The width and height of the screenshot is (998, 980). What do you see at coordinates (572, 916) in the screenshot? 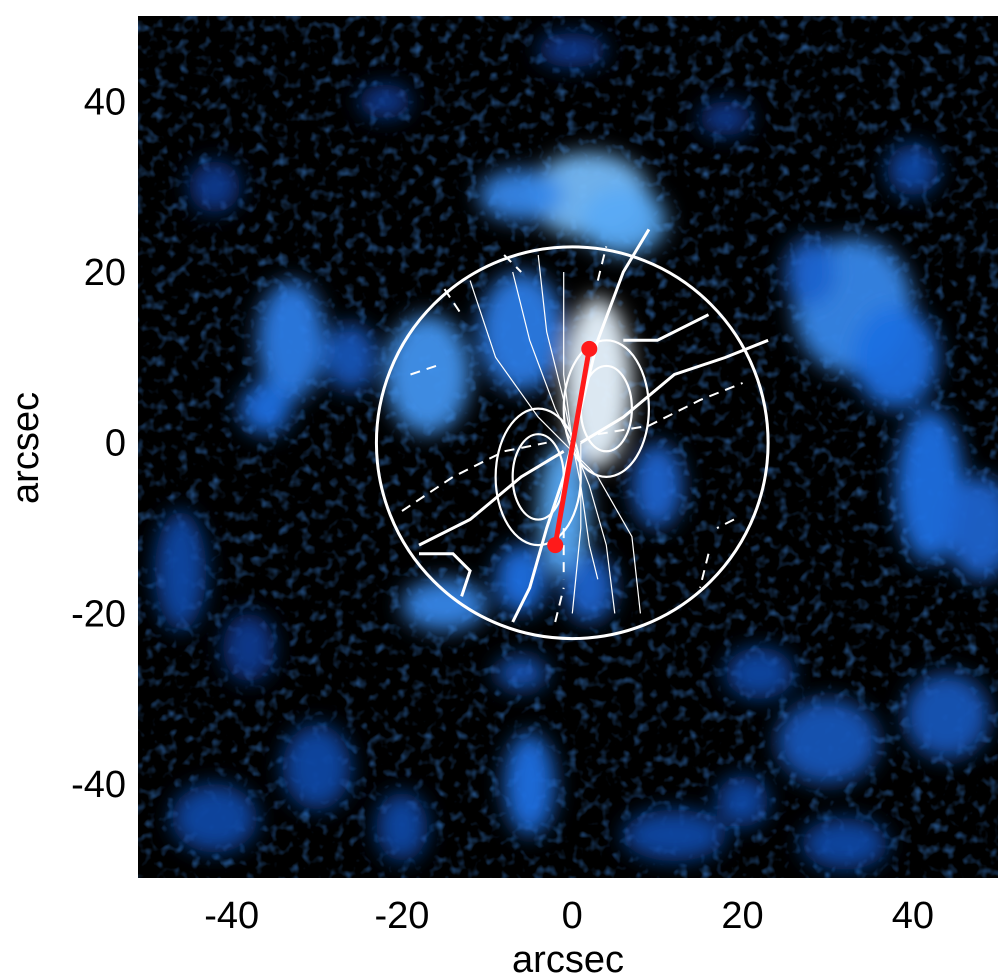
I see `x-tick-label: 0` at bounding box center [572, 916].